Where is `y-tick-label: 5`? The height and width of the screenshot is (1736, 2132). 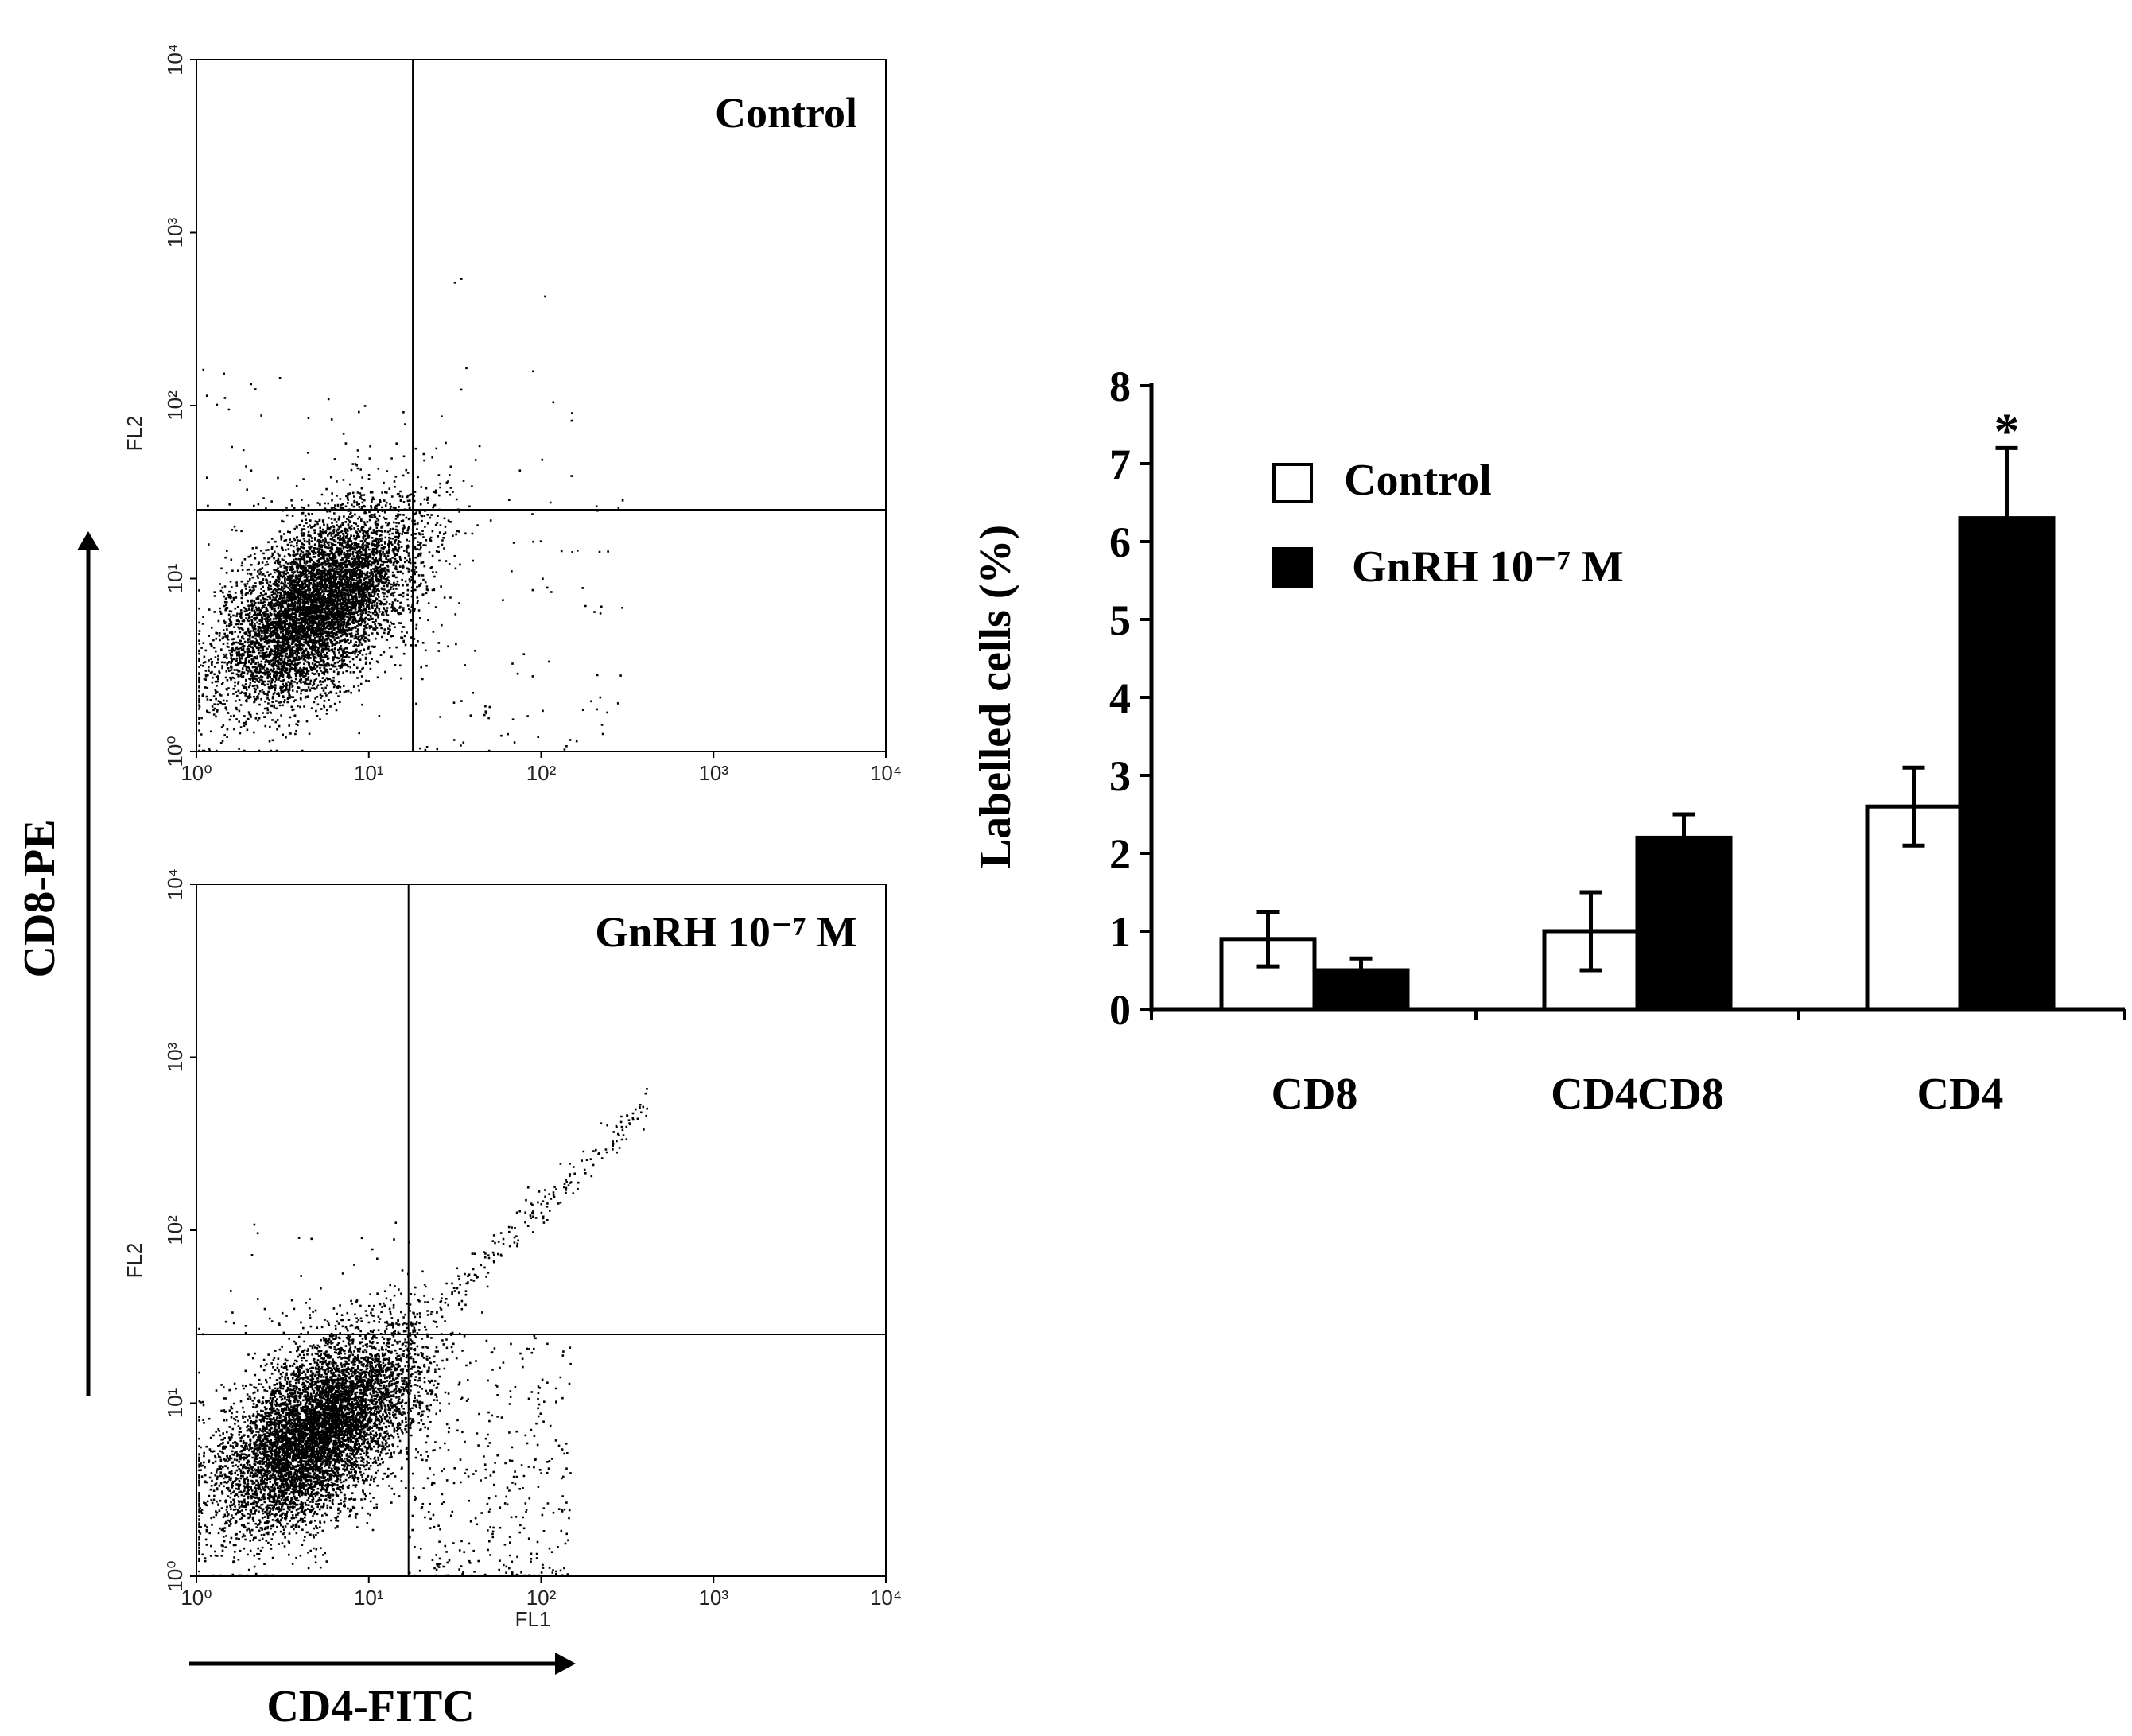 y-tick-label: 5 is located at coordinates (1120, 620).